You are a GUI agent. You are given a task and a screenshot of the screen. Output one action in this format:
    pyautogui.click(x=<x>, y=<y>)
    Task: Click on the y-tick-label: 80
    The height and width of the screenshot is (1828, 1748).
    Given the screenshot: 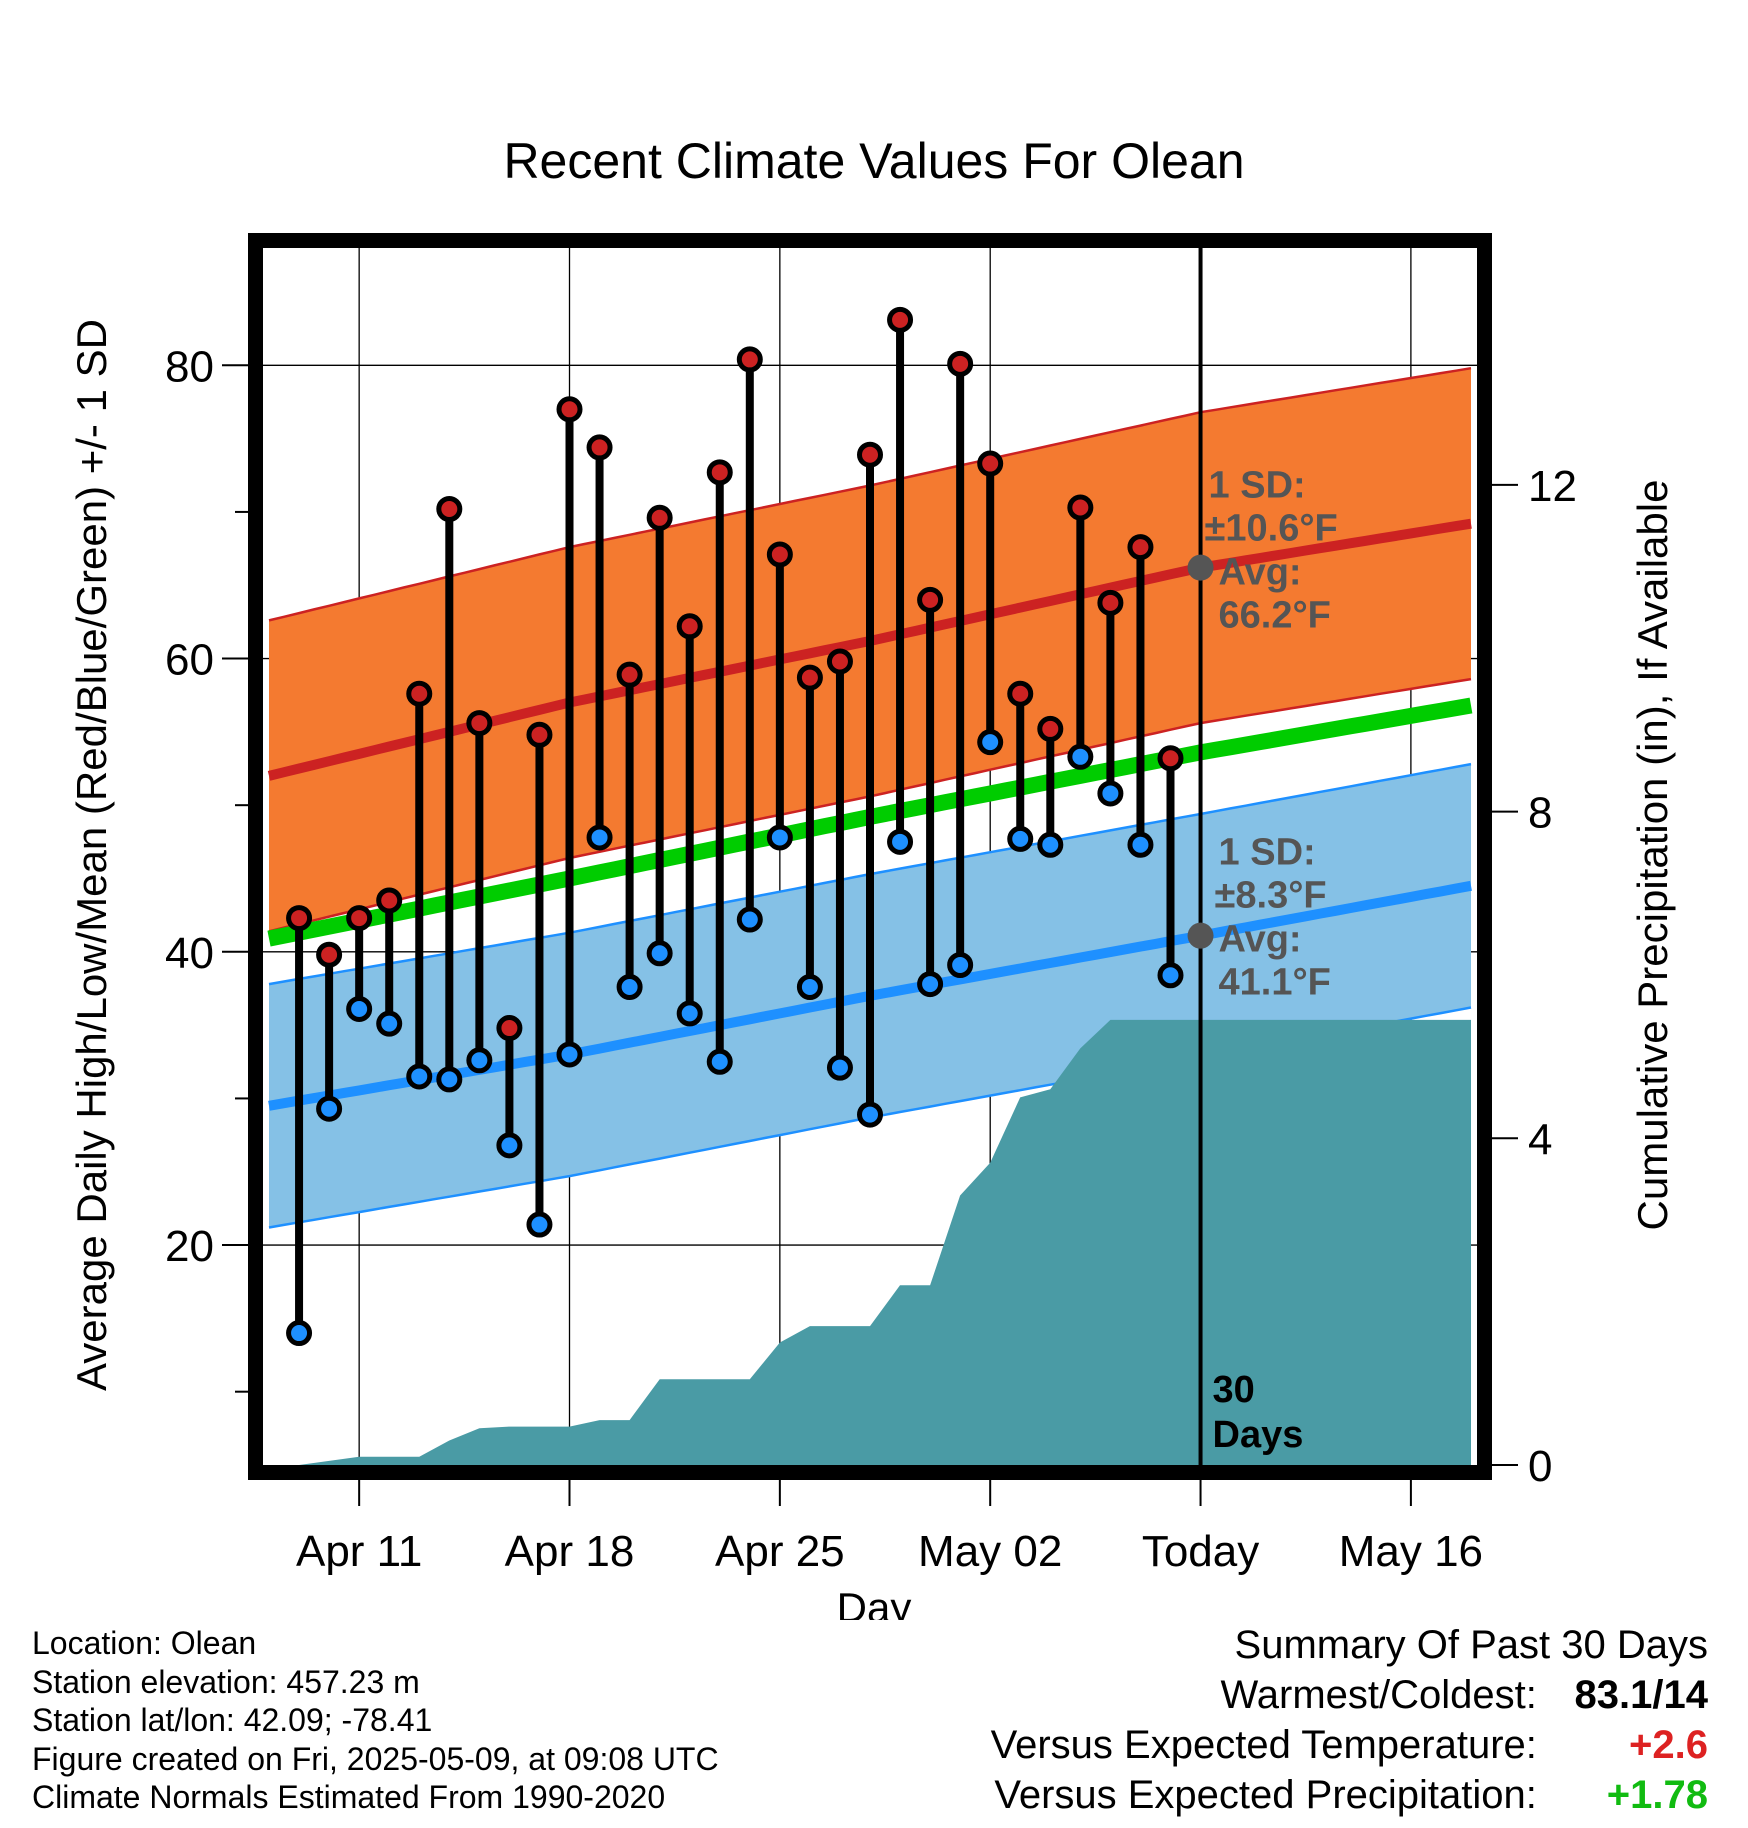 What is the action you would take?
    pyautogui.click(x=189, y=366)
    